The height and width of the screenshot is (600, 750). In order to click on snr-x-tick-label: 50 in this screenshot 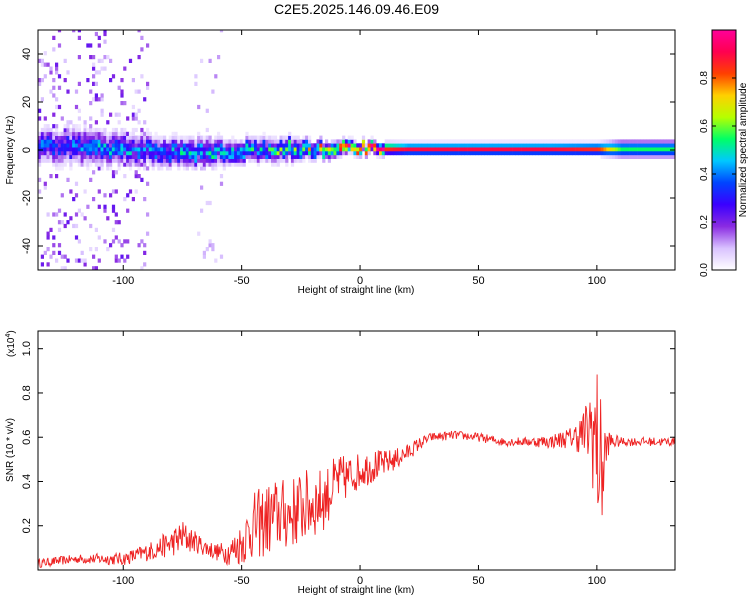, I will do `click(478, 581)`.